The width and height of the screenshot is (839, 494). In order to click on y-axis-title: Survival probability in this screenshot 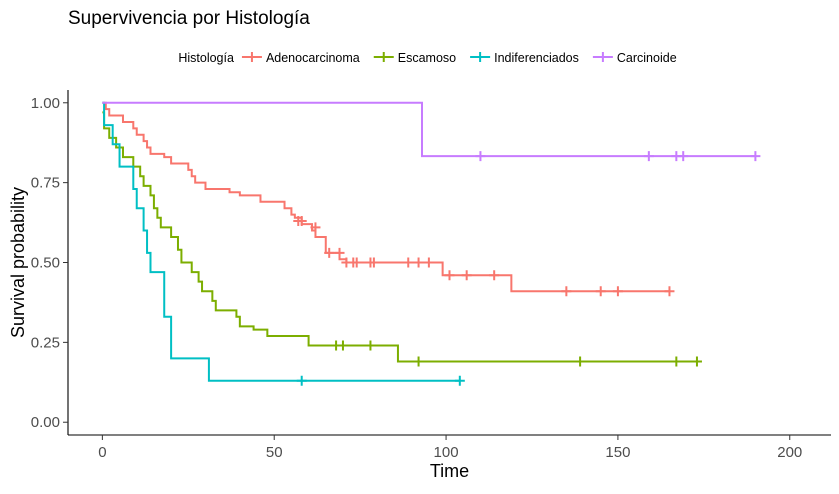, I will do `click(18, 262)`.